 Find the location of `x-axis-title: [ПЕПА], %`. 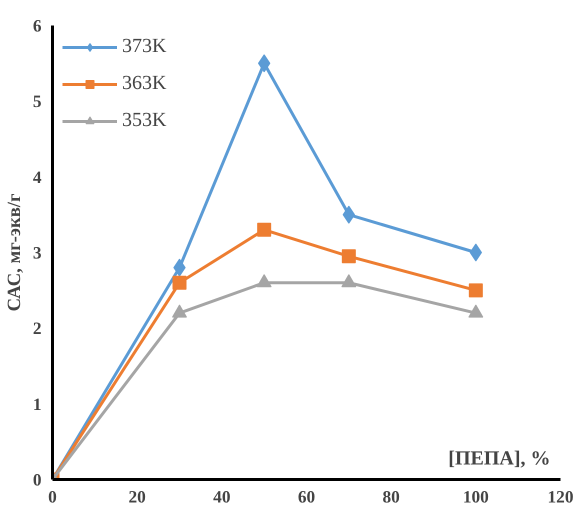

x-axis-title: [ПЕПА], % is located at coordinates (499, 459).